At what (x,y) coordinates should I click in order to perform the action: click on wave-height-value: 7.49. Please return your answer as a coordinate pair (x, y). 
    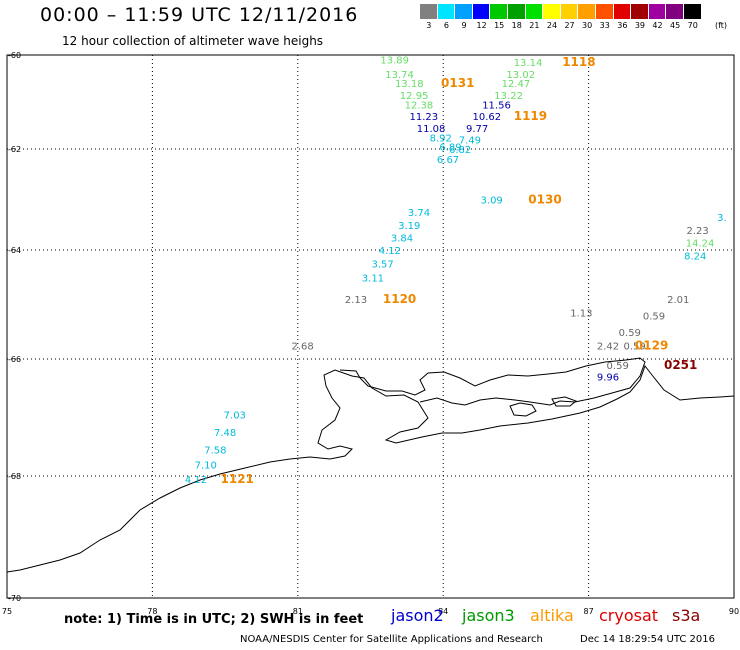
    Looking at the image, I should click on (470, 141).